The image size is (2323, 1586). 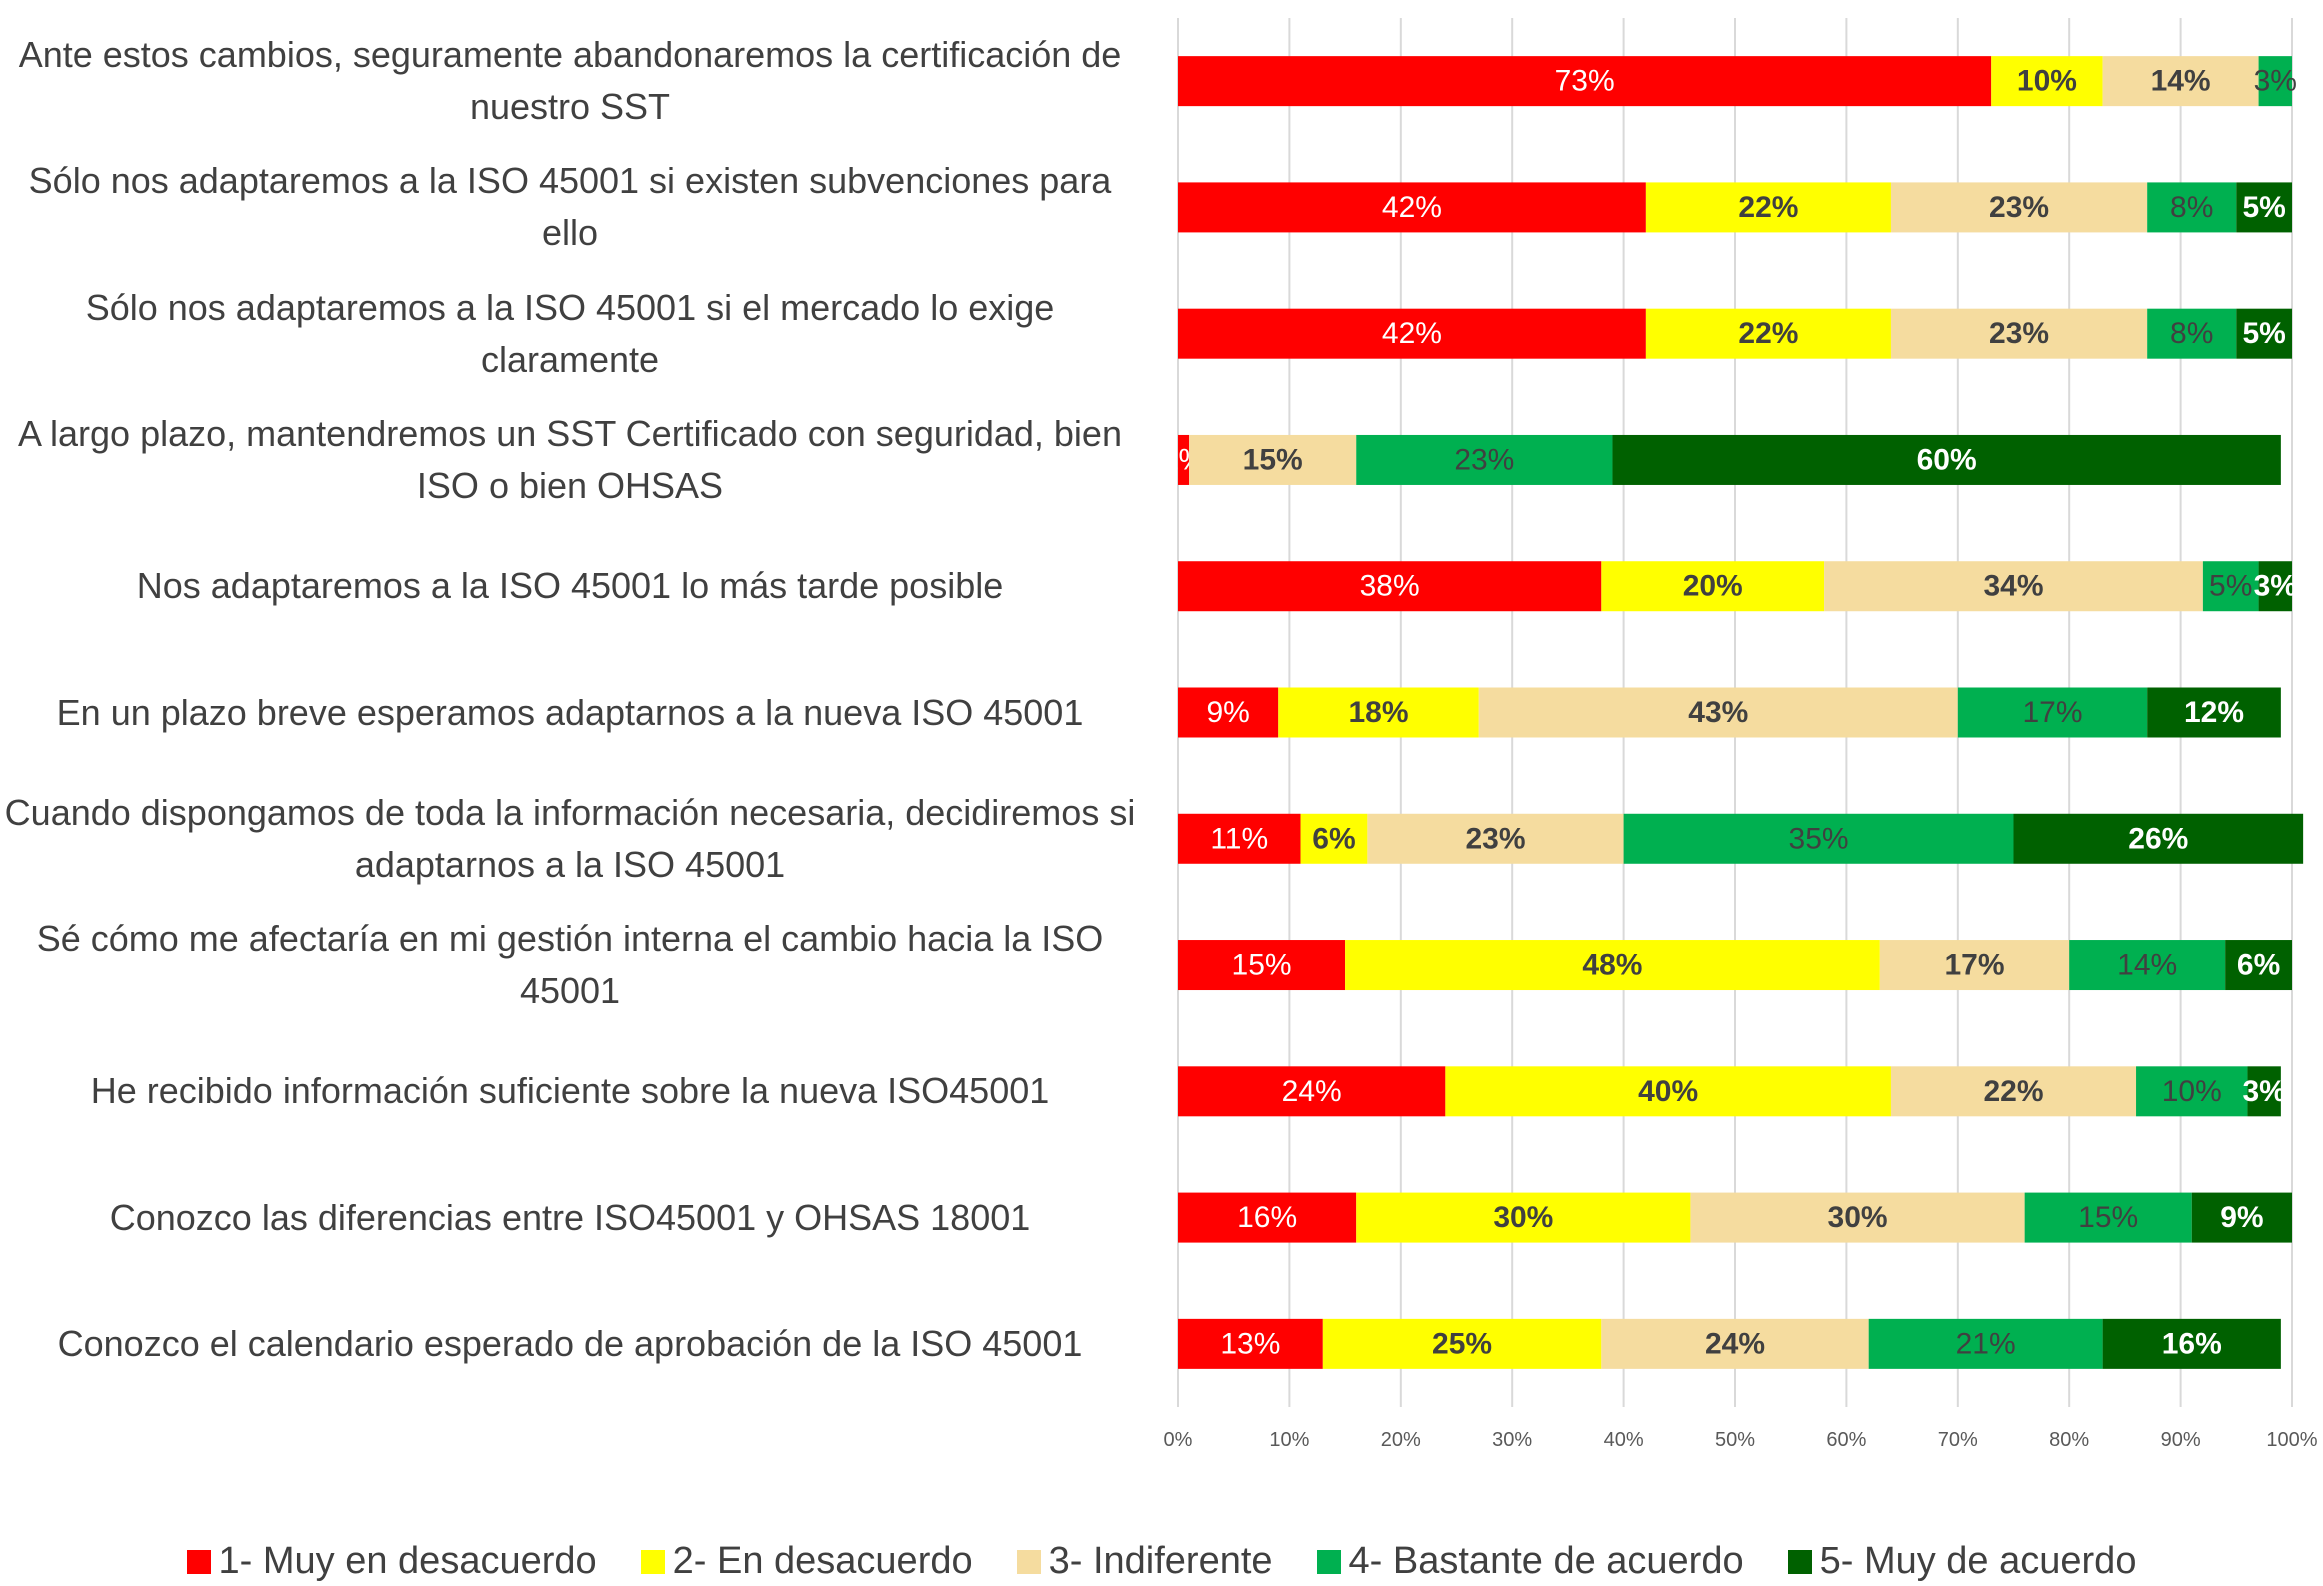 I want to click on data-label: 21%, so click(x=1986, y=1343).